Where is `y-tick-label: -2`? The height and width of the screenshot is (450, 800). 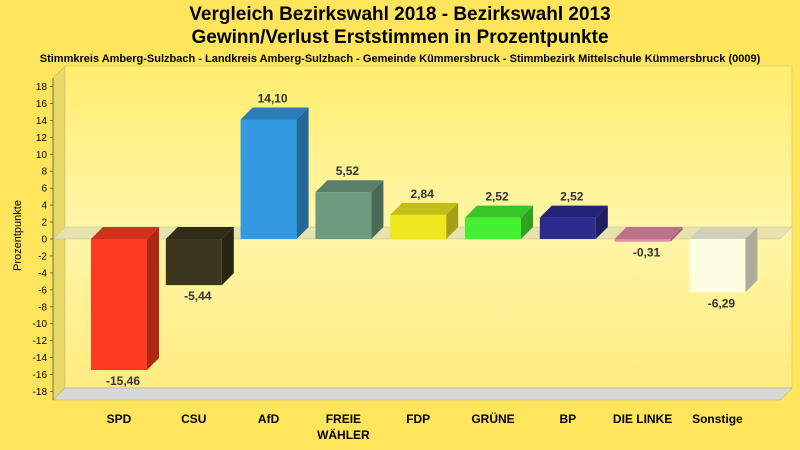
y-tick-label: -2 is located at coordinates (42, 256).